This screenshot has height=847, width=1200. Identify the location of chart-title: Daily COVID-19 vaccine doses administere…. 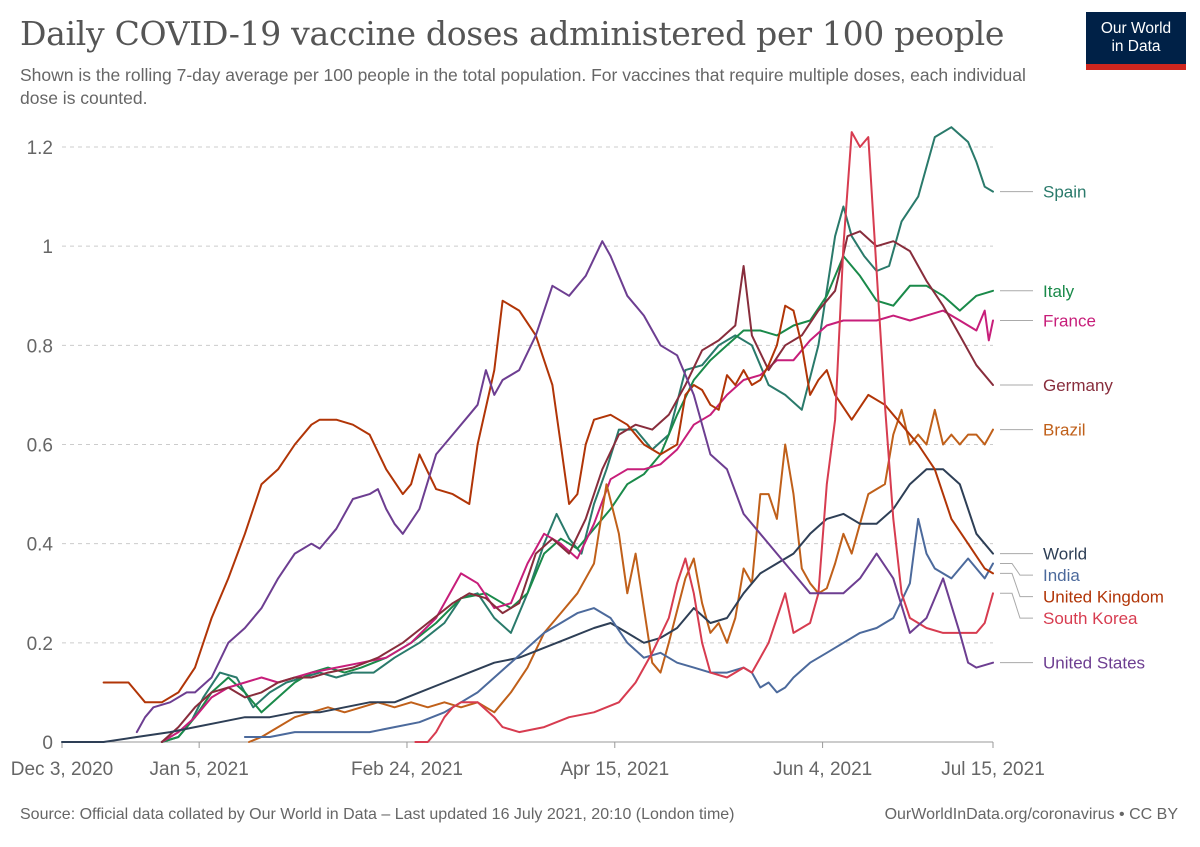
(512, 33).